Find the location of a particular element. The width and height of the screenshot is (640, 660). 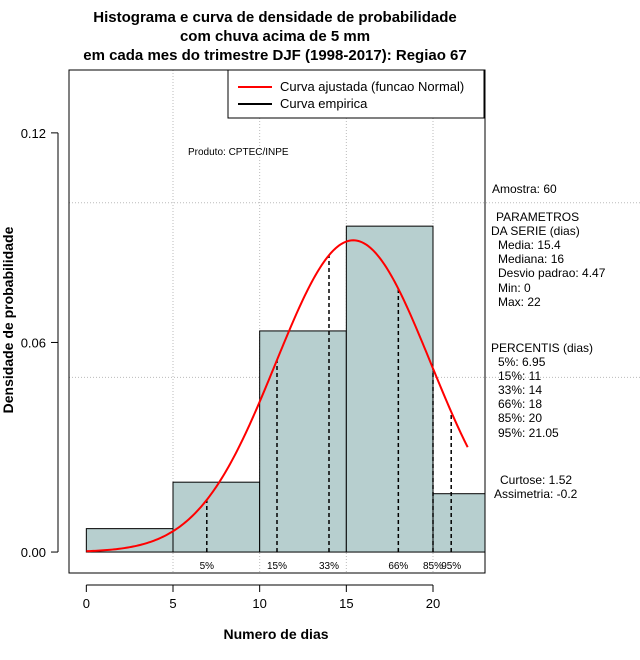

x-tick-label: 20 is located at coordinates (433, 603).